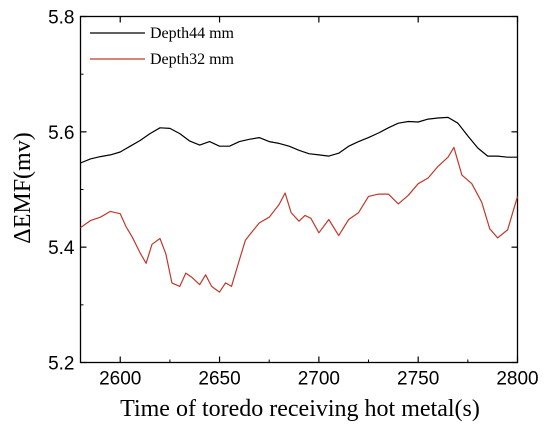 The height and width of the screenshot is (429, 550). I want to click on x-tick-label: 2600, so click(120, 379).